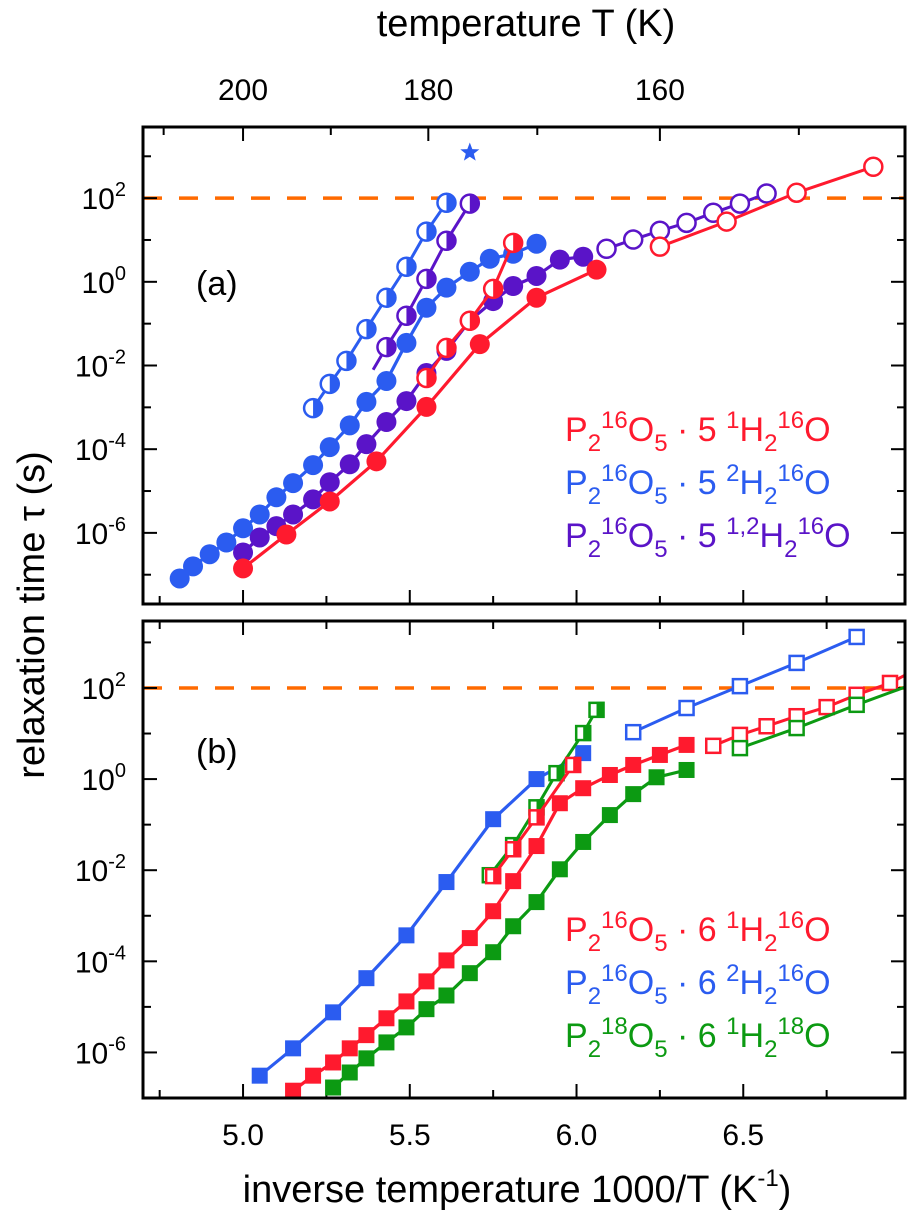  Describe the element at coordinates (698, 1038) in the screenshot. I see `legend-entry-green: P218O5 · 6 1H218O` at that location.